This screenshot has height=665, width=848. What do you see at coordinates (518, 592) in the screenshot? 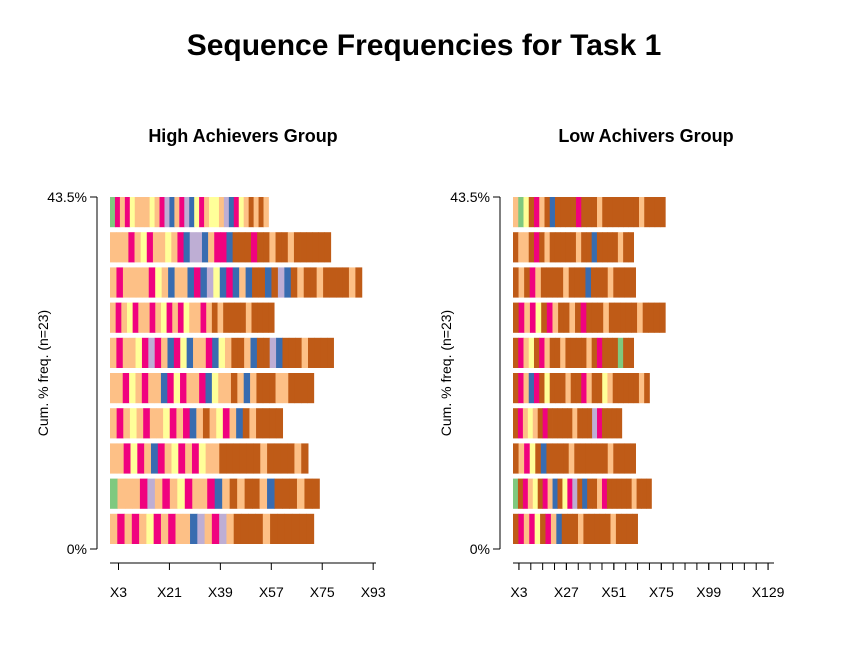
I see `x-tick-label: X3` at bounding box center [518, 592].